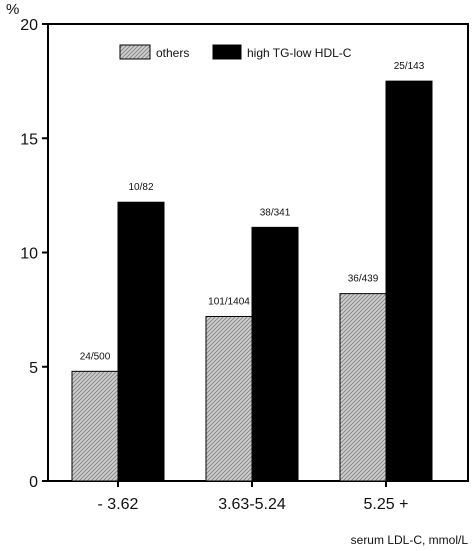 The width and height of the screenshot is (474, 551). Describe the element at coordinates (135, 52) in the screenshot. I see `legend-swatch-others` at that location.